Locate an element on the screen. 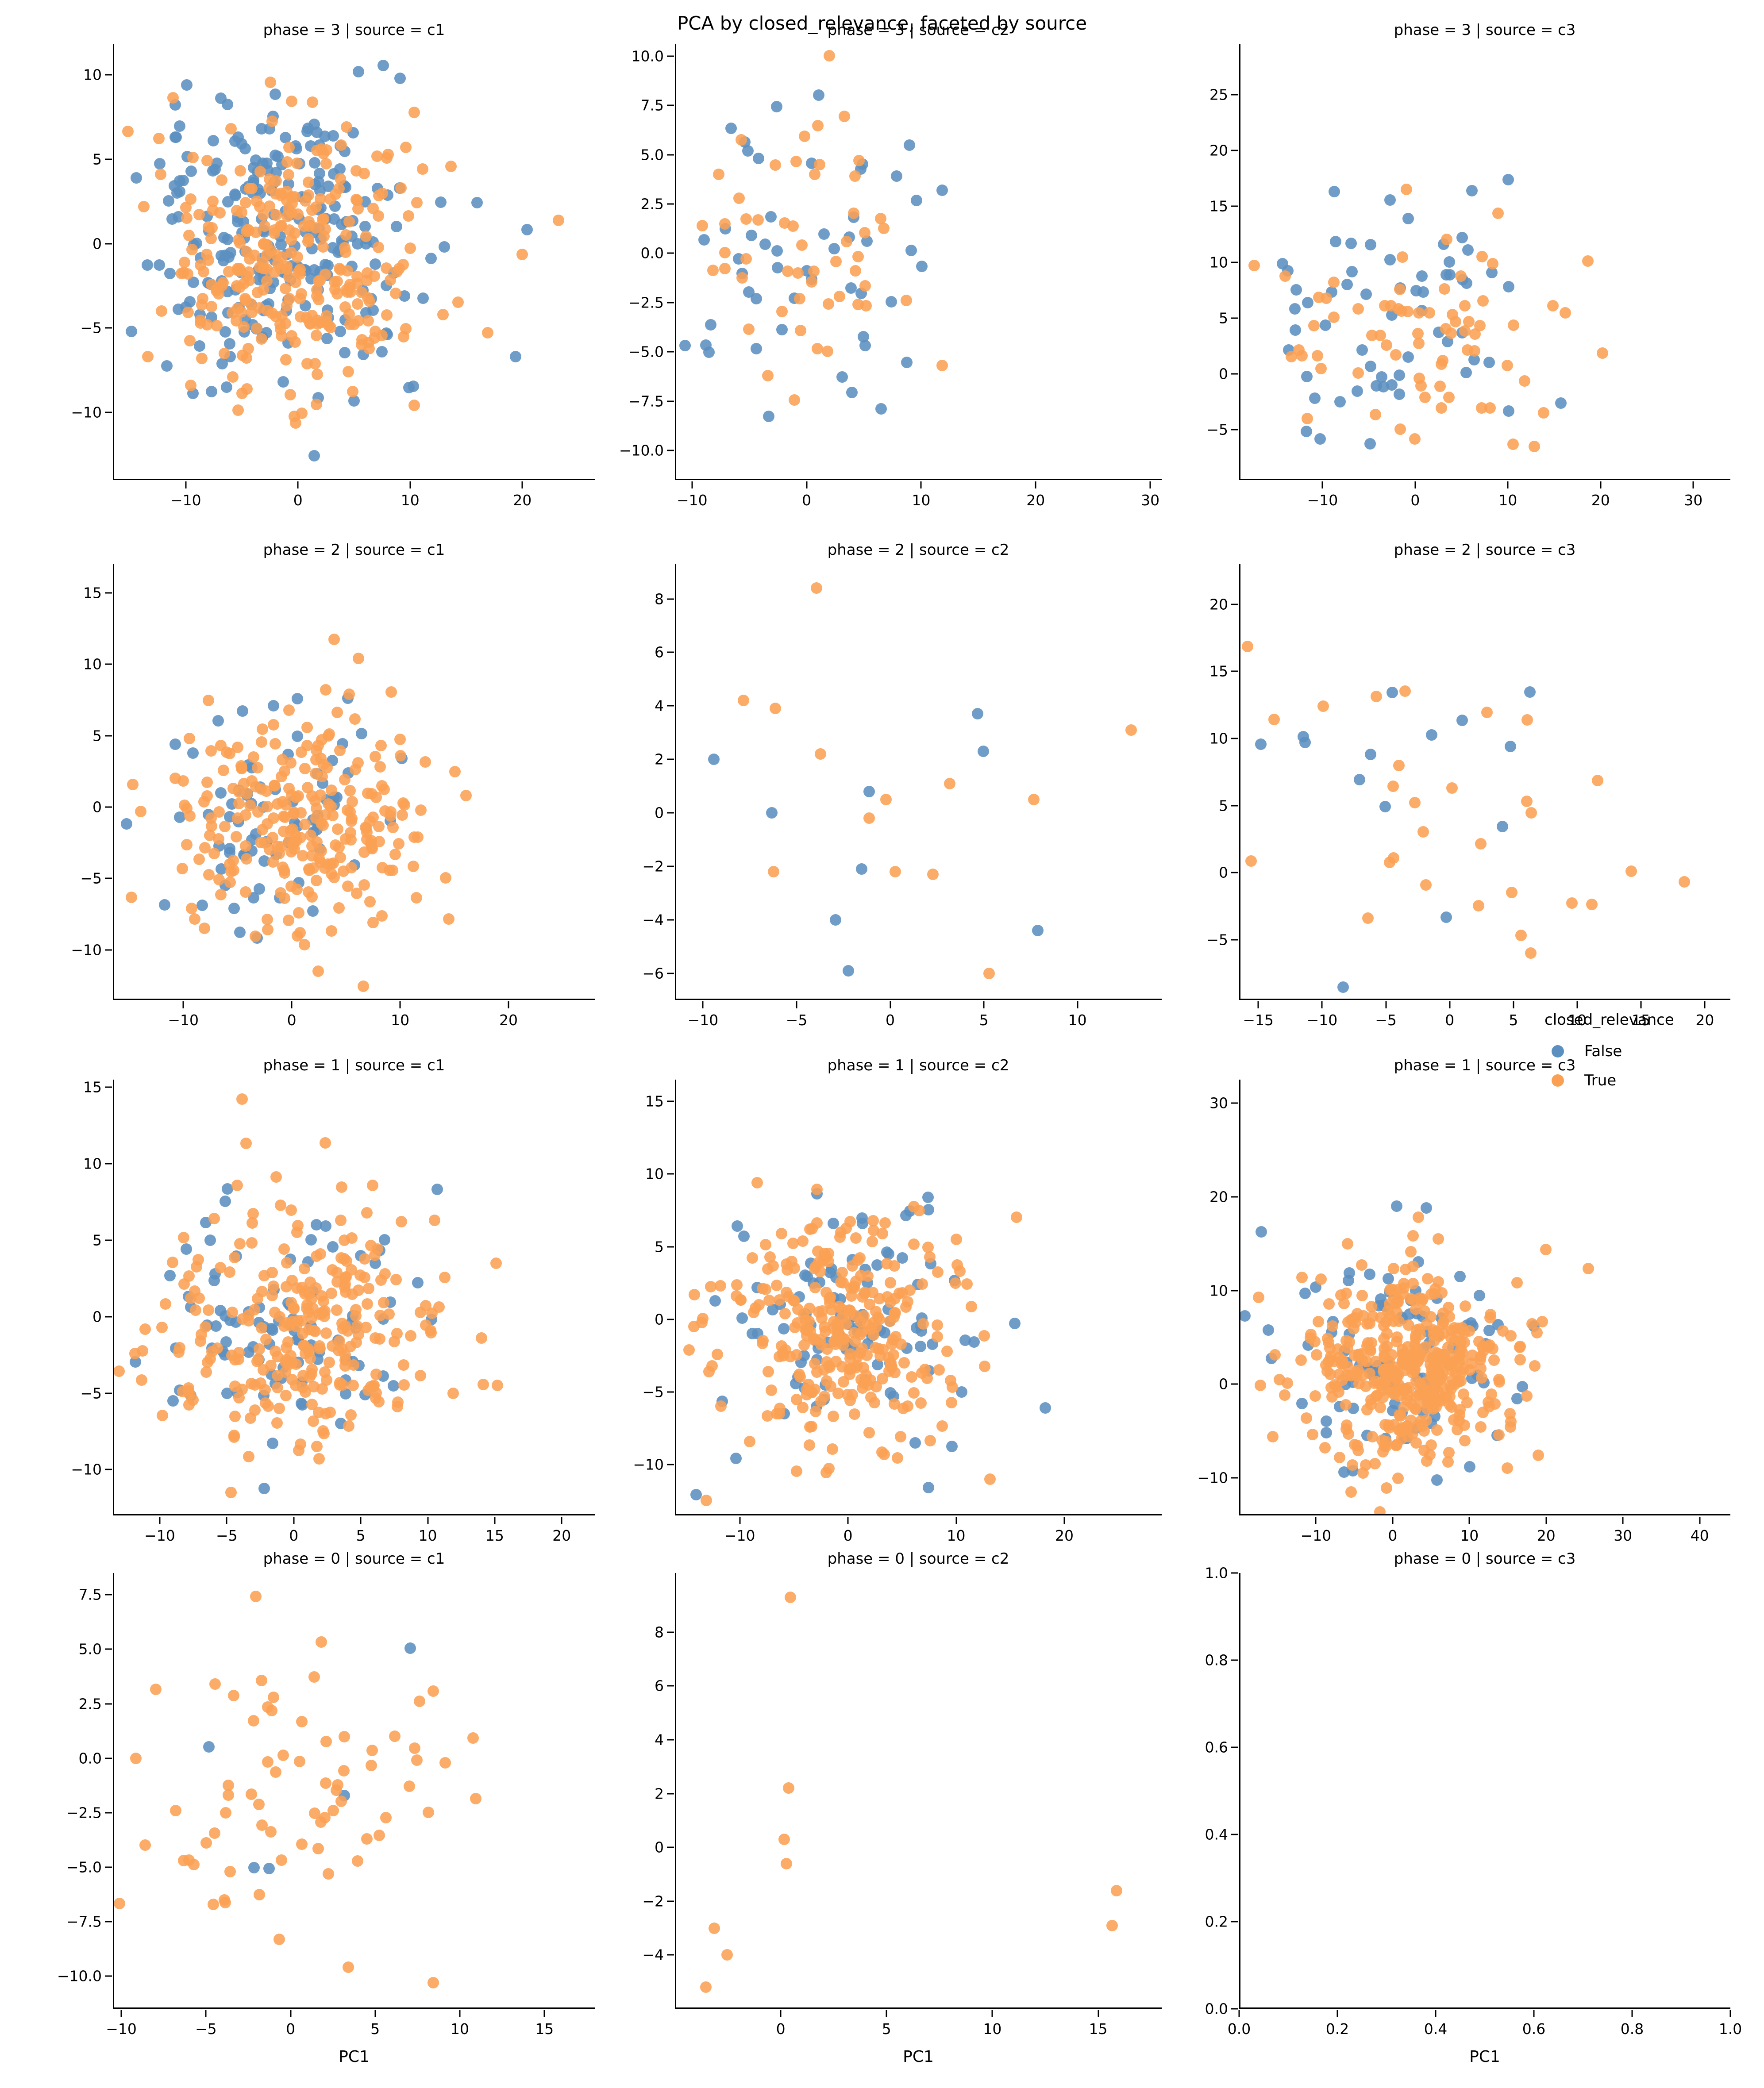 This screenshot has width=1764, height=2088. x-tick-label: 0 is located at coordinates (890, 1020).